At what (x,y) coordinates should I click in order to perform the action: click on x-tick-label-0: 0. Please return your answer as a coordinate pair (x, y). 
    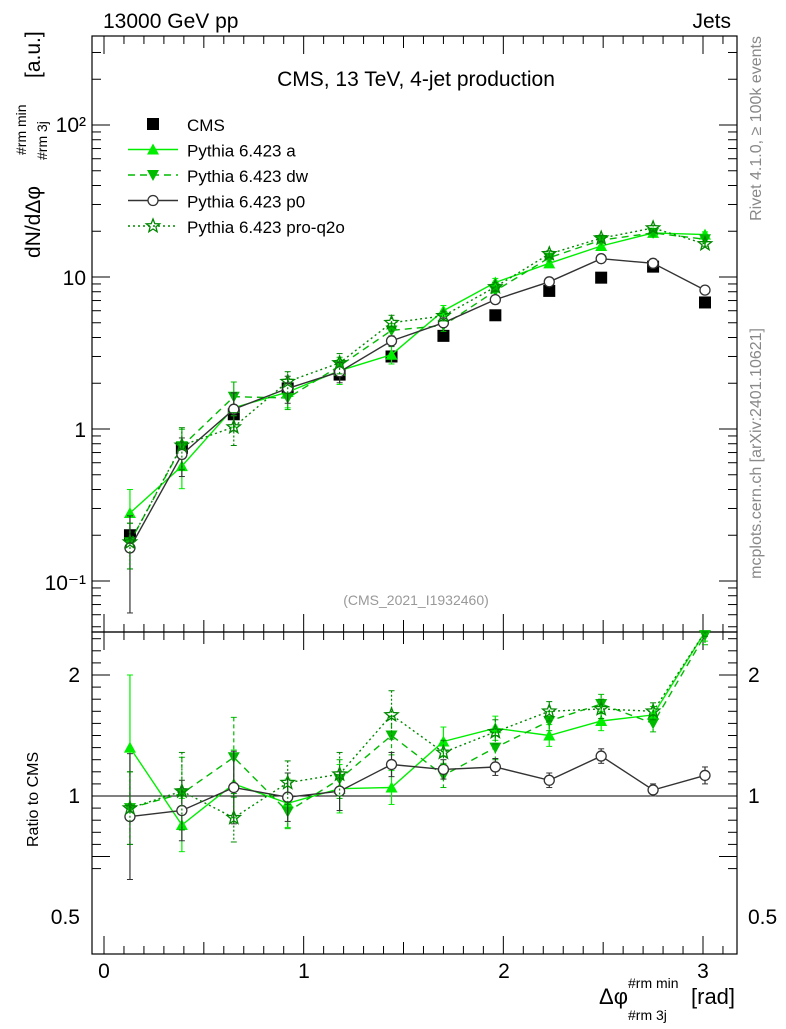
    Looking at the image, I should click on (104, 971).